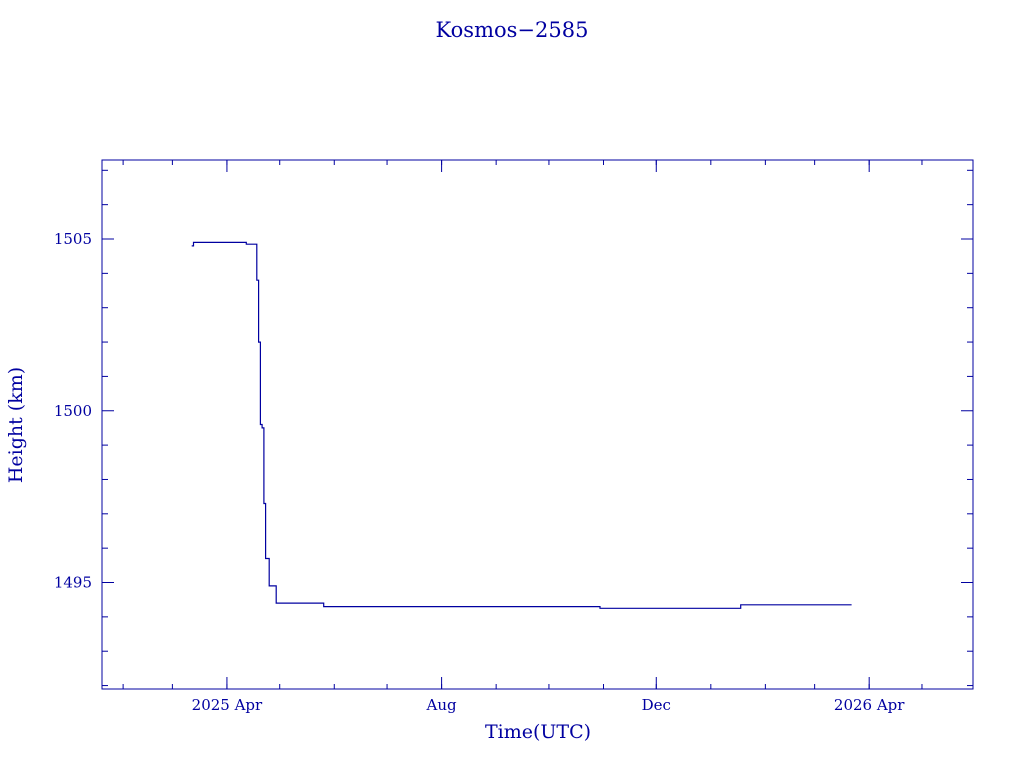  I want to click on x-tick-labels: 2025 Apr Aug Dec 2026 Apr, so click(549, 705).